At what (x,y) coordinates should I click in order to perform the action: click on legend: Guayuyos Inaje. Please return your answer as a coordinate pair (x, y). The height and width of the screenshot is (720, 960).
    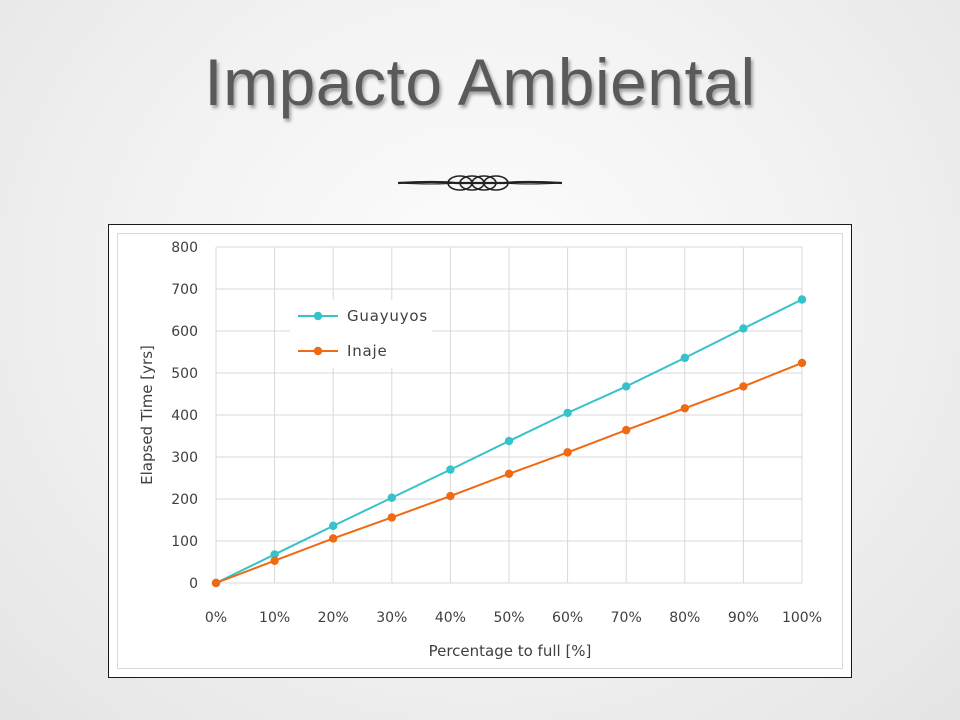
    Looking at the image, I should click on (361, 334).